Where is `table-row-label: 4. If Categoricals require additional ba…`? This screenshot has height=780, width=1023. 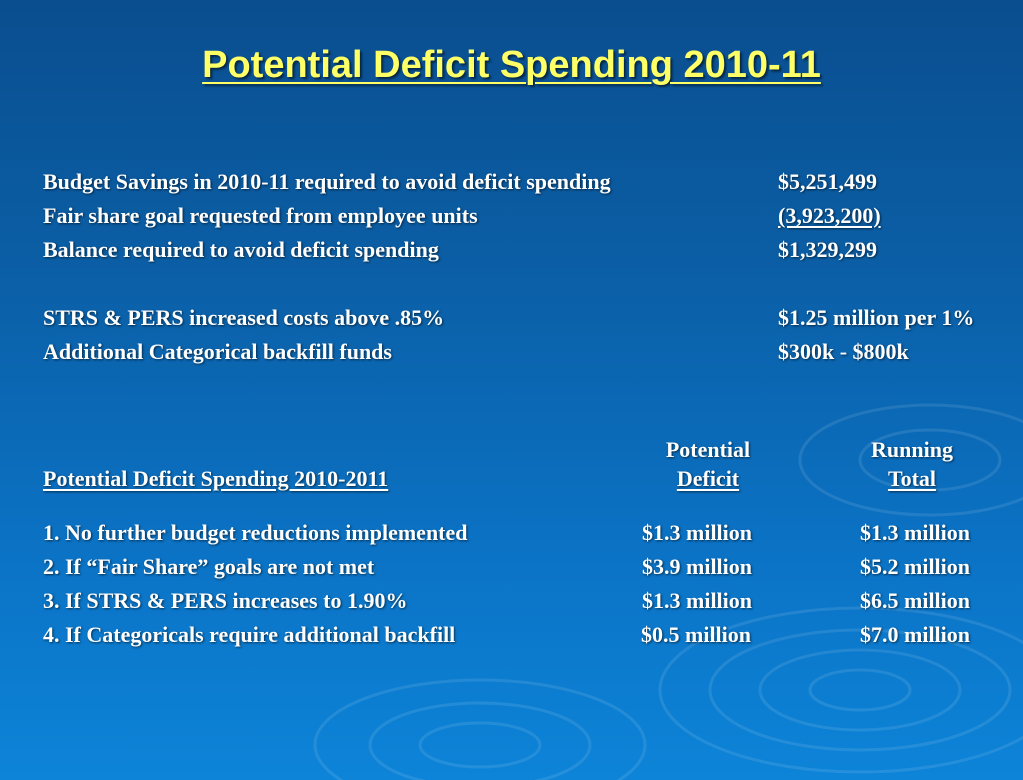 table-row-label: 4. If Categoricals require additional ba… is located at coordinates (249, 634).